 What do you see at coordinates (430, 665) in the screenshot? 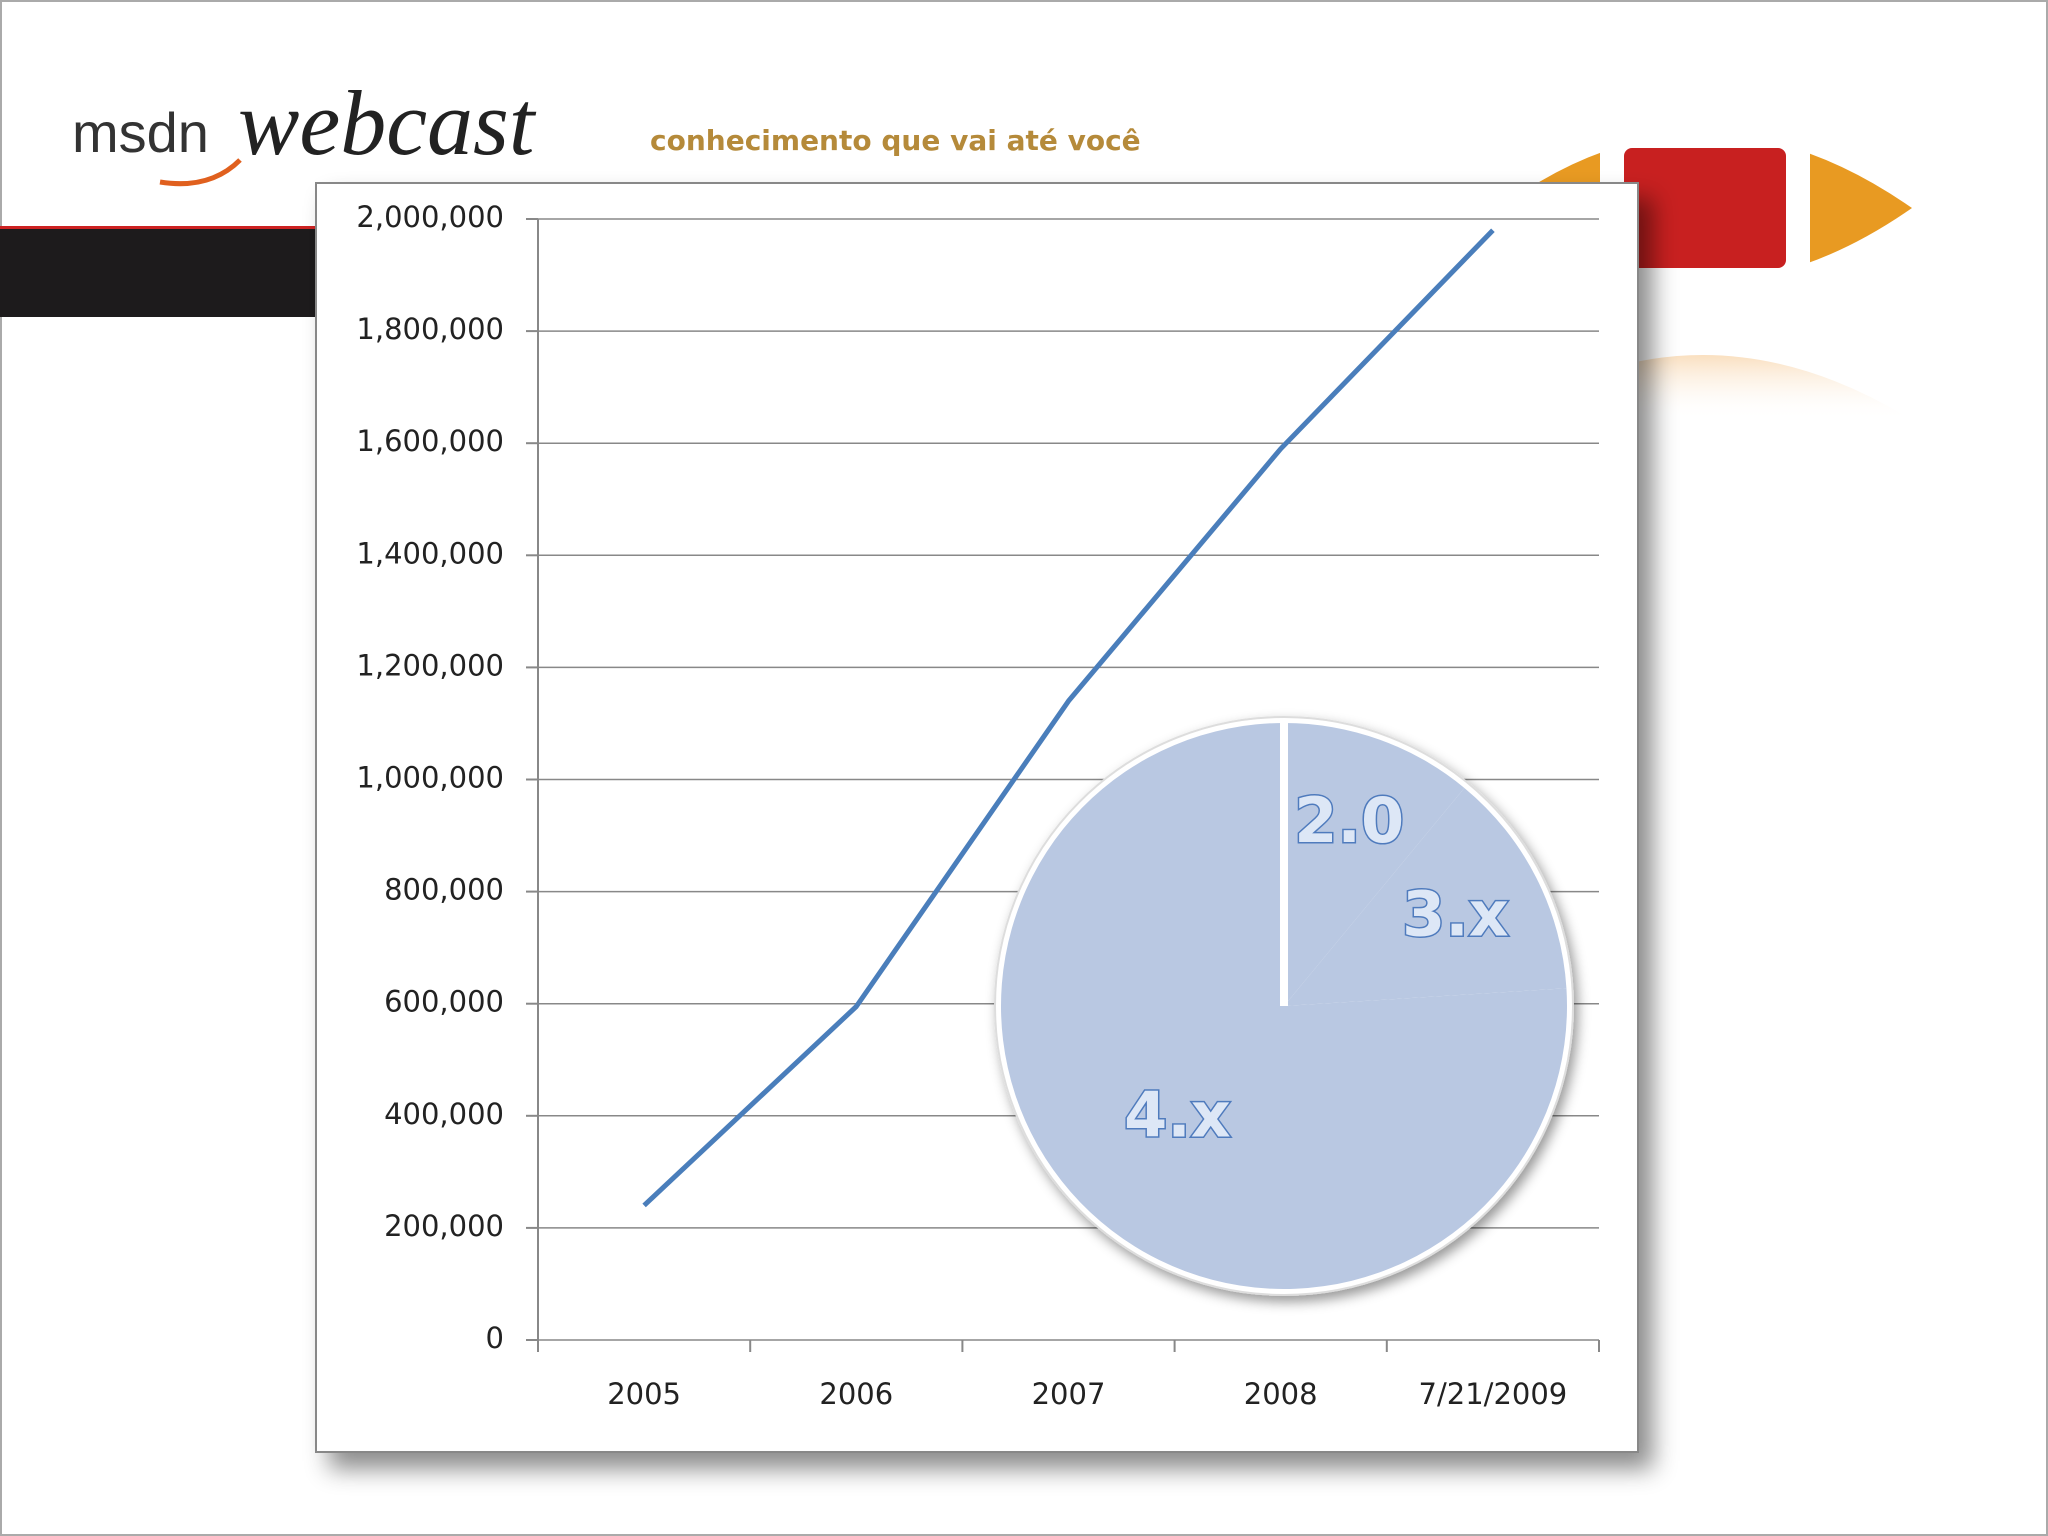
I see `y-tick-label: 1,200,000` at bounding box center [430, 665].